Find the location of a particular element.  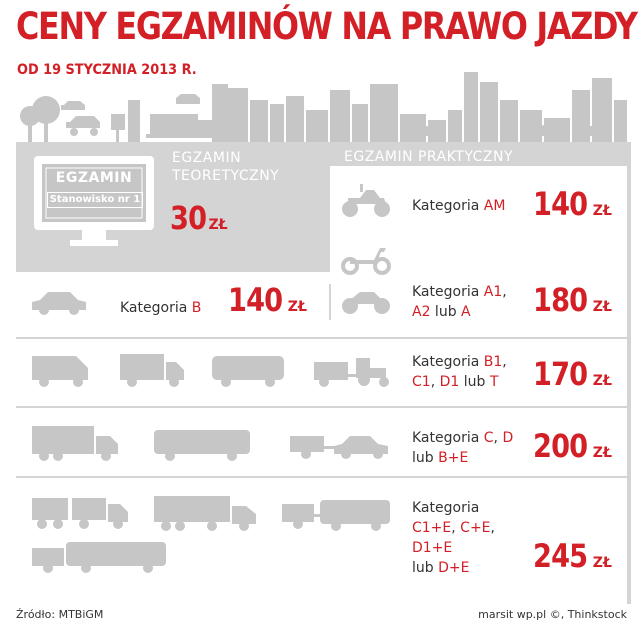

category-a-label-line2: A2 lub A is located at coordinates (441, 312).